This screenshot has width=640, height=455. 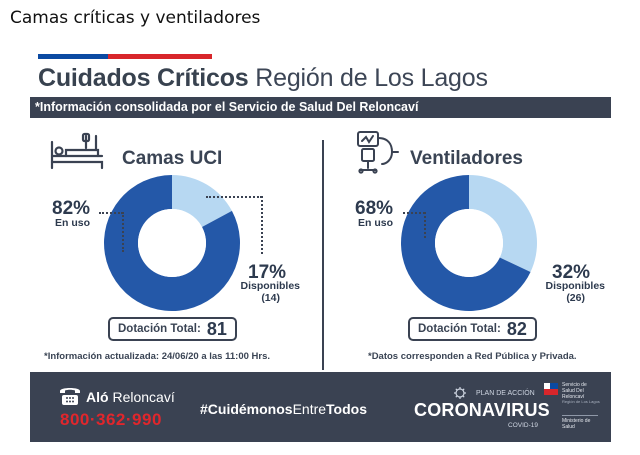 What do you see at coordinates (216, 328) in the screenshot?
I see `beds-total-value: 81` at bounding box center [216, 328].